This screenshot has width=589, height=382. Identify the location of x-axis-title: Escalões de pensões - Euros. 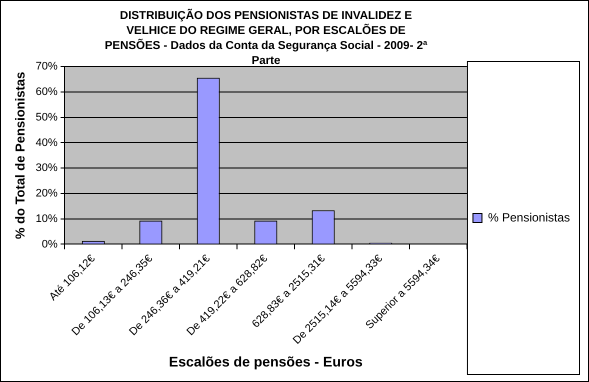
(265, 361).